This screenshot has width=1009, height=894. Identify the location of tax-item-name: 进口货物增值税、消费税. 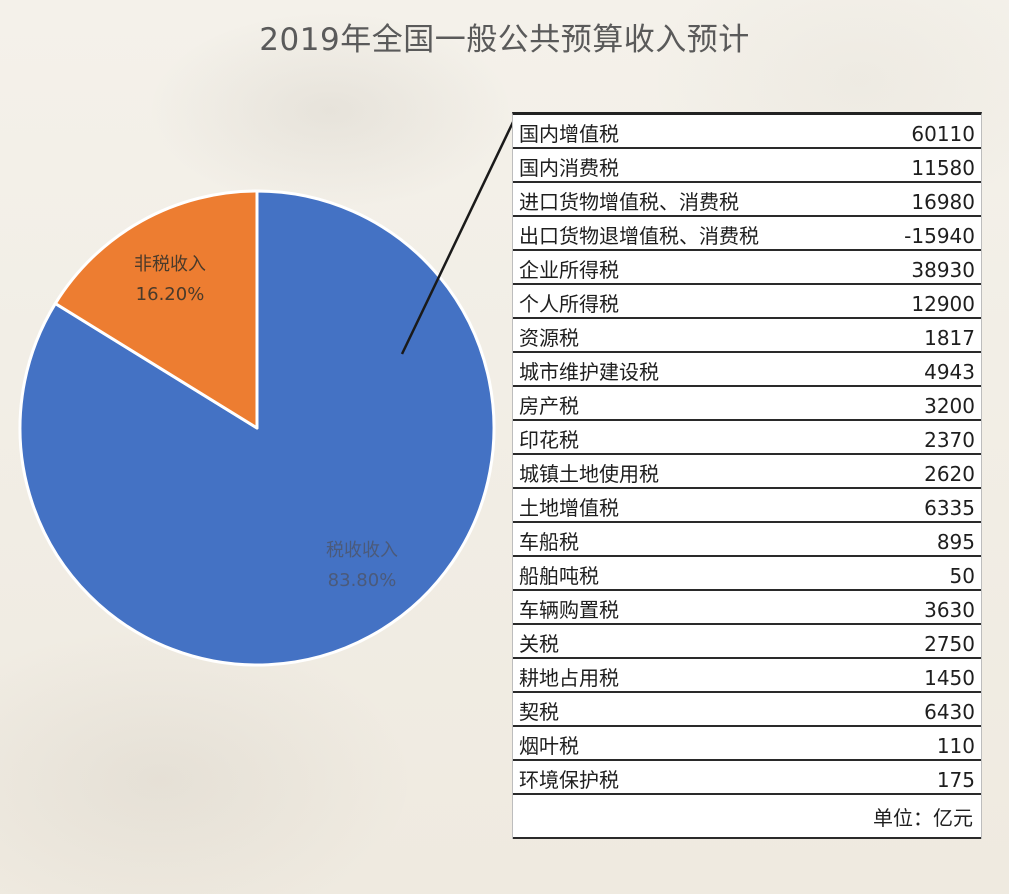
(629, 202).